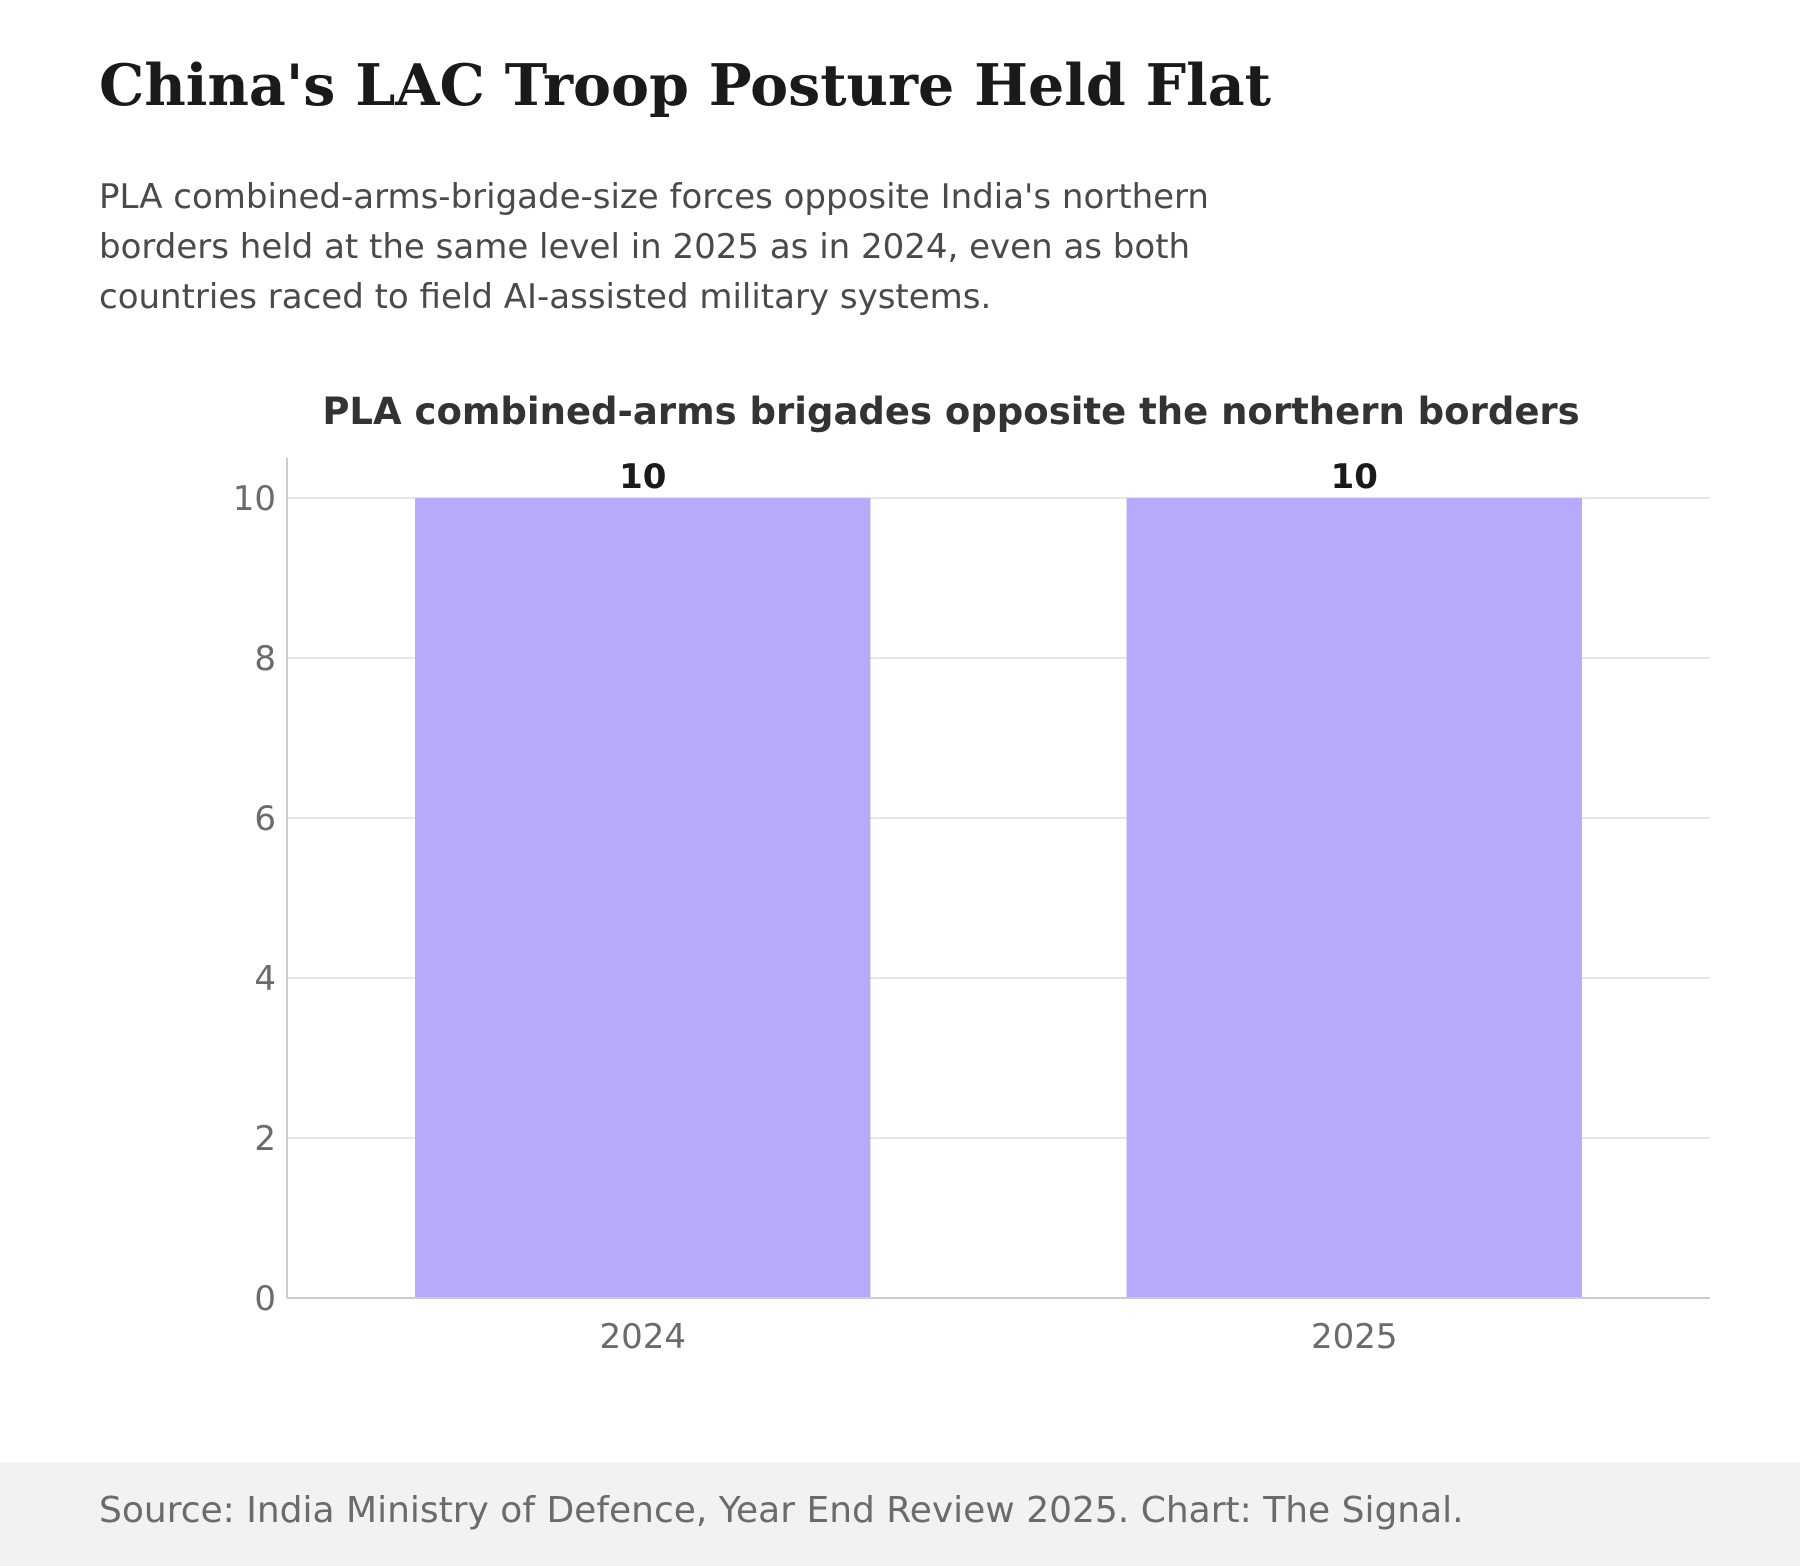 The width and height of the screenshot is (1800, 1566). I want to click on y-tick-label: 10, so click(254, 499).